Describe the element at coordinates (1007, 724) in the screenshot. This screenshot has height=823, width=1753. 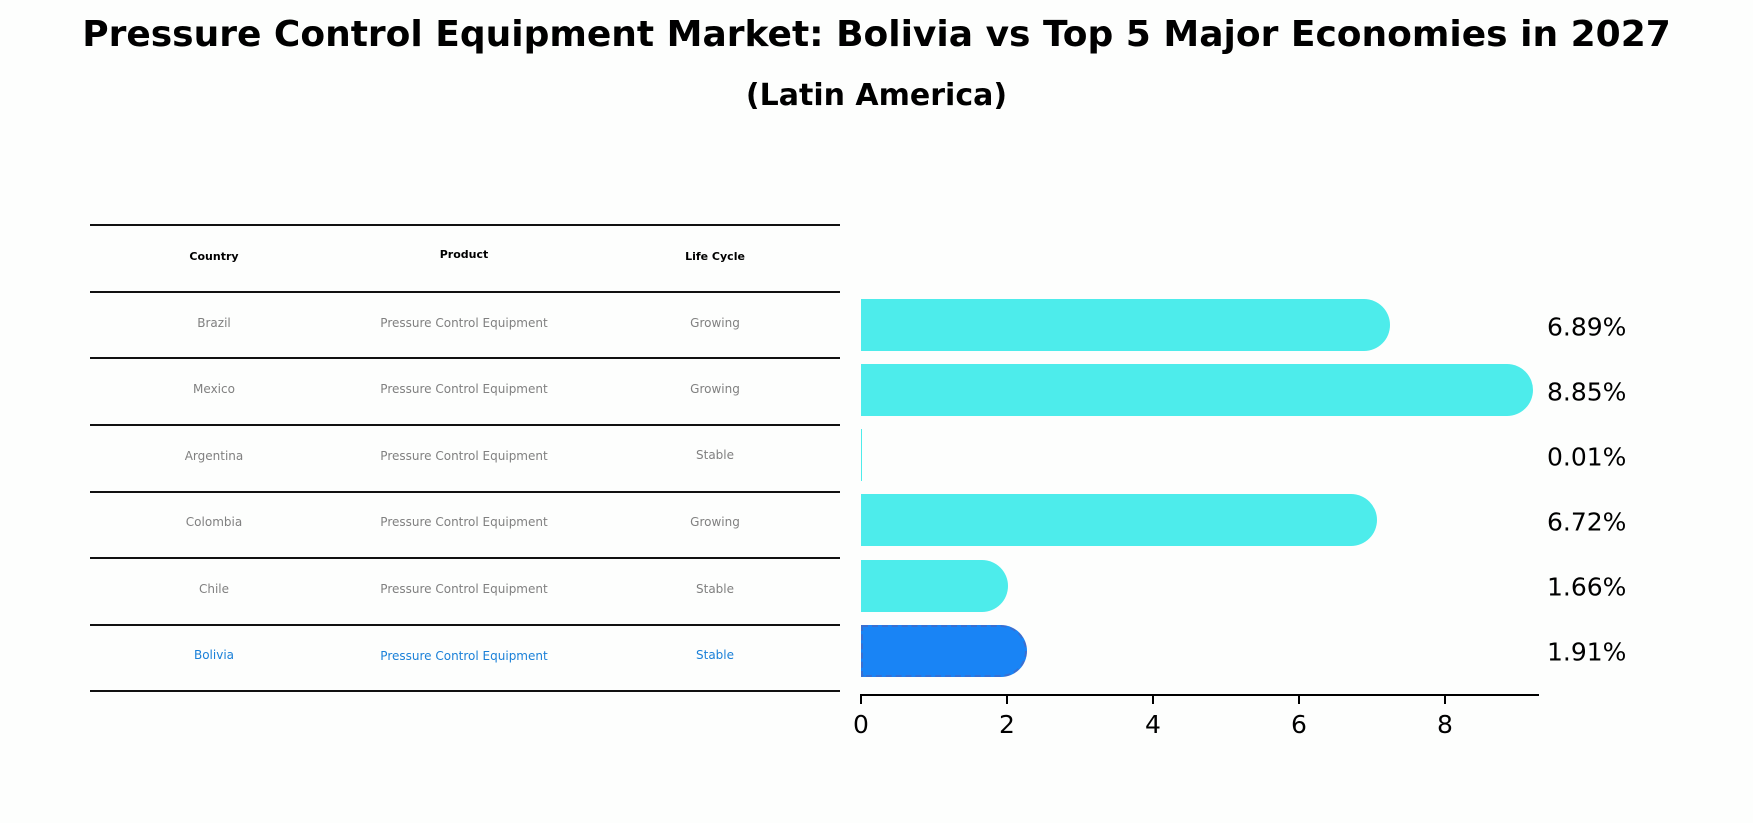
I see `x-tick-label: 2` at that location.